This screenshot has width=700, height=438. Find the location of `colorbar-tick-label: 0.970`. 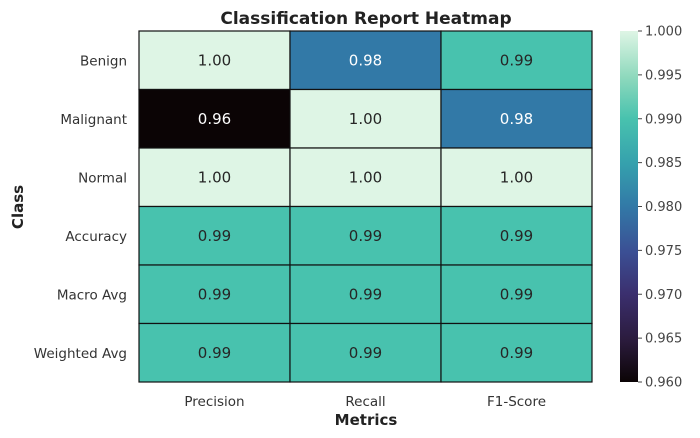

colorbar-tick-label: 0.970 is located at coordinates (663, 295).